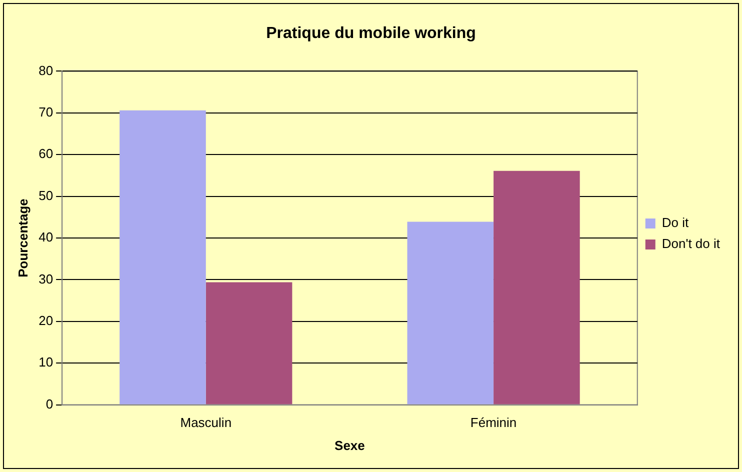 The image size is (742, 472). What do you see at coordinates (50, 404) in the screenshot?
I see `y-tick-label: 0` at bounding box center [50, 404].